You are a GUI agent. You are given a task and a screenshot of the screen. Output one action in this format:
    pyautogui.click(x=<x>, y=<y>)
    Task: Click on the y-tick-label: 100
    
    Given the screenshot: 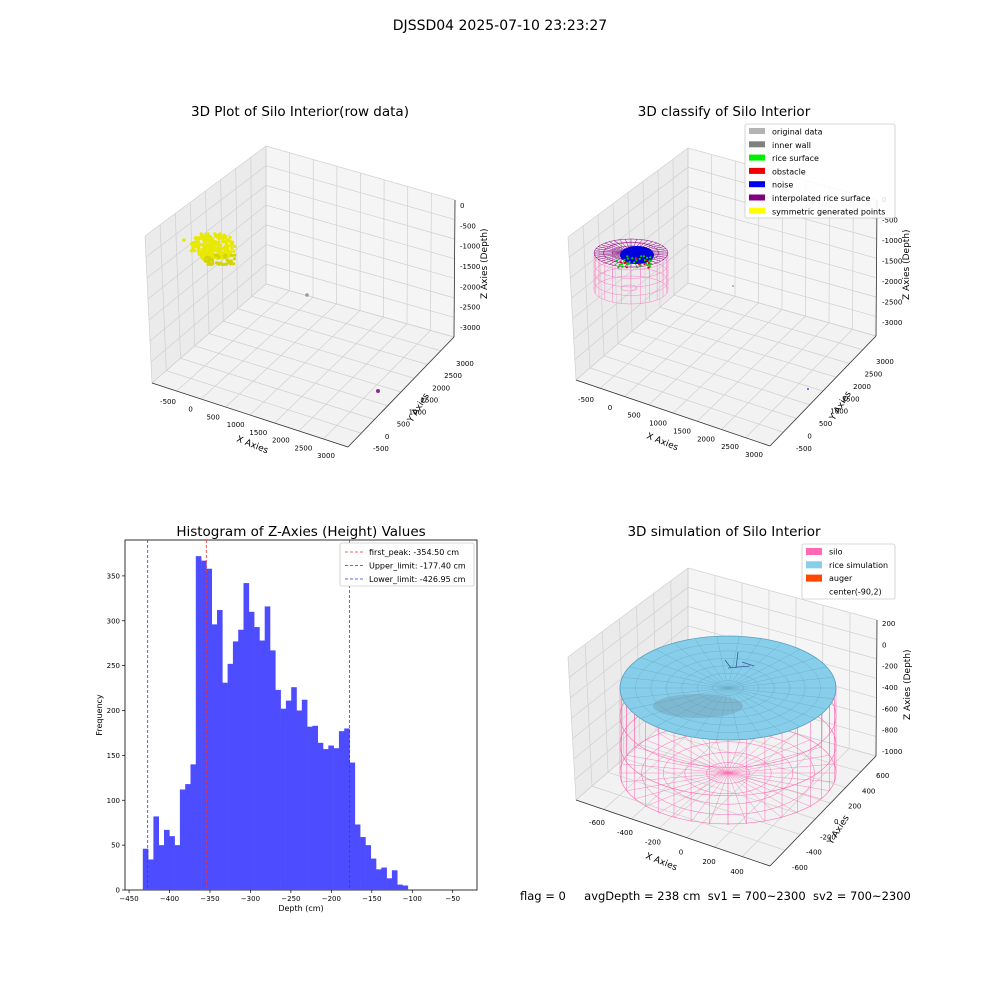 What is the action you would take?
    pyautogui.click(x=113, y=801)
    